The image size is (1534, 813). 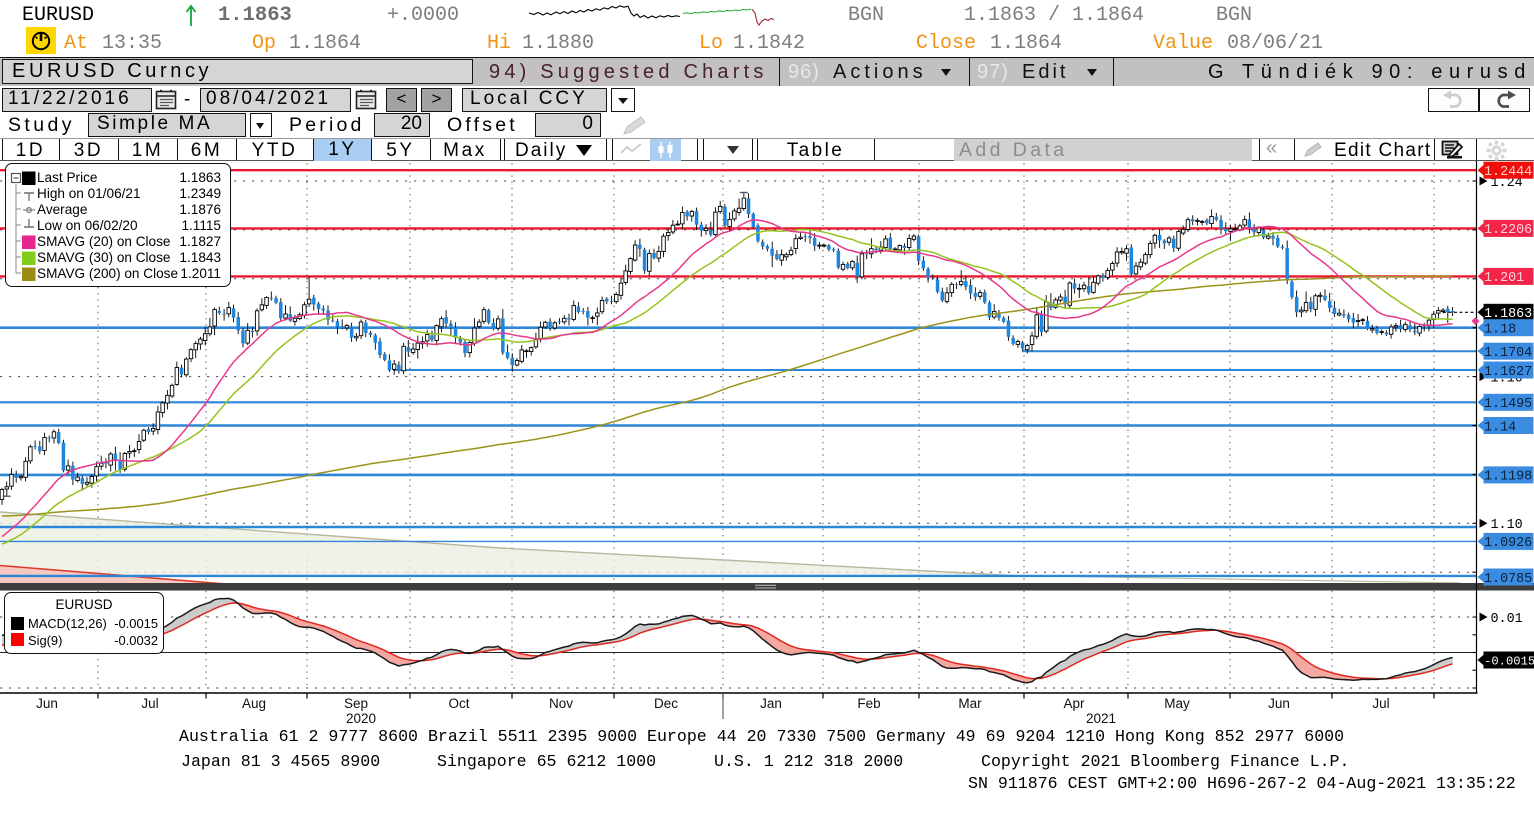 I want to click on svg-text: 1.2206, so click(x=1508, y=230).